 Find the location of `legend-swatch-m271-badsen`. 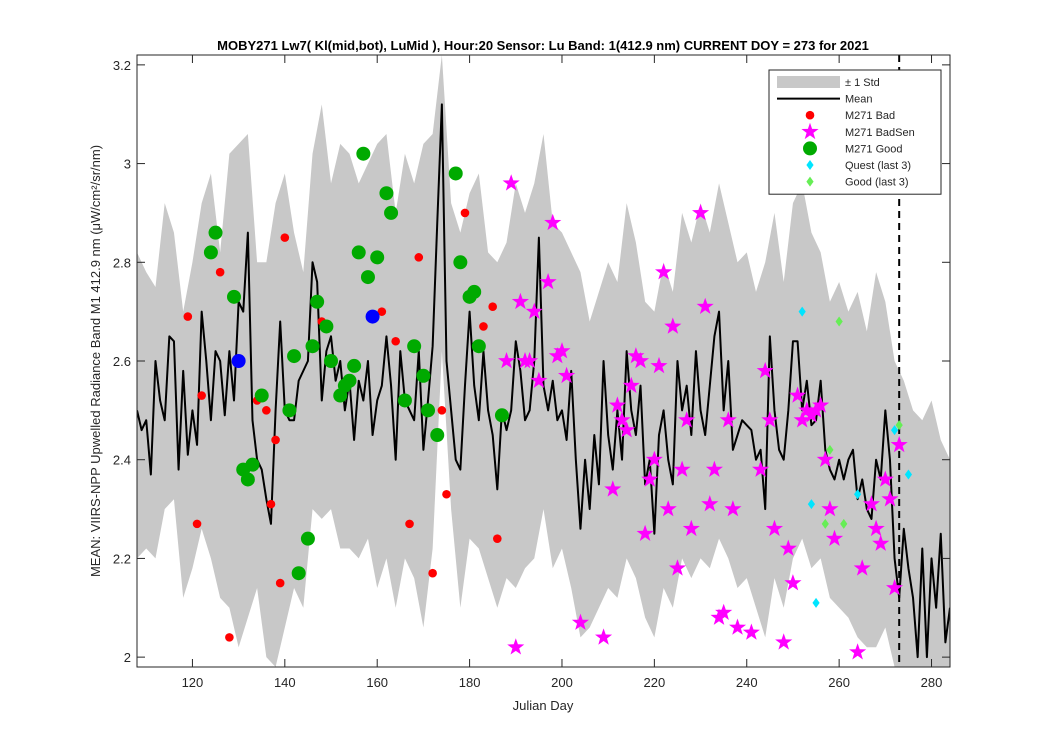

legend-swatch-m271-badsen is located at coordinates (810, 131).